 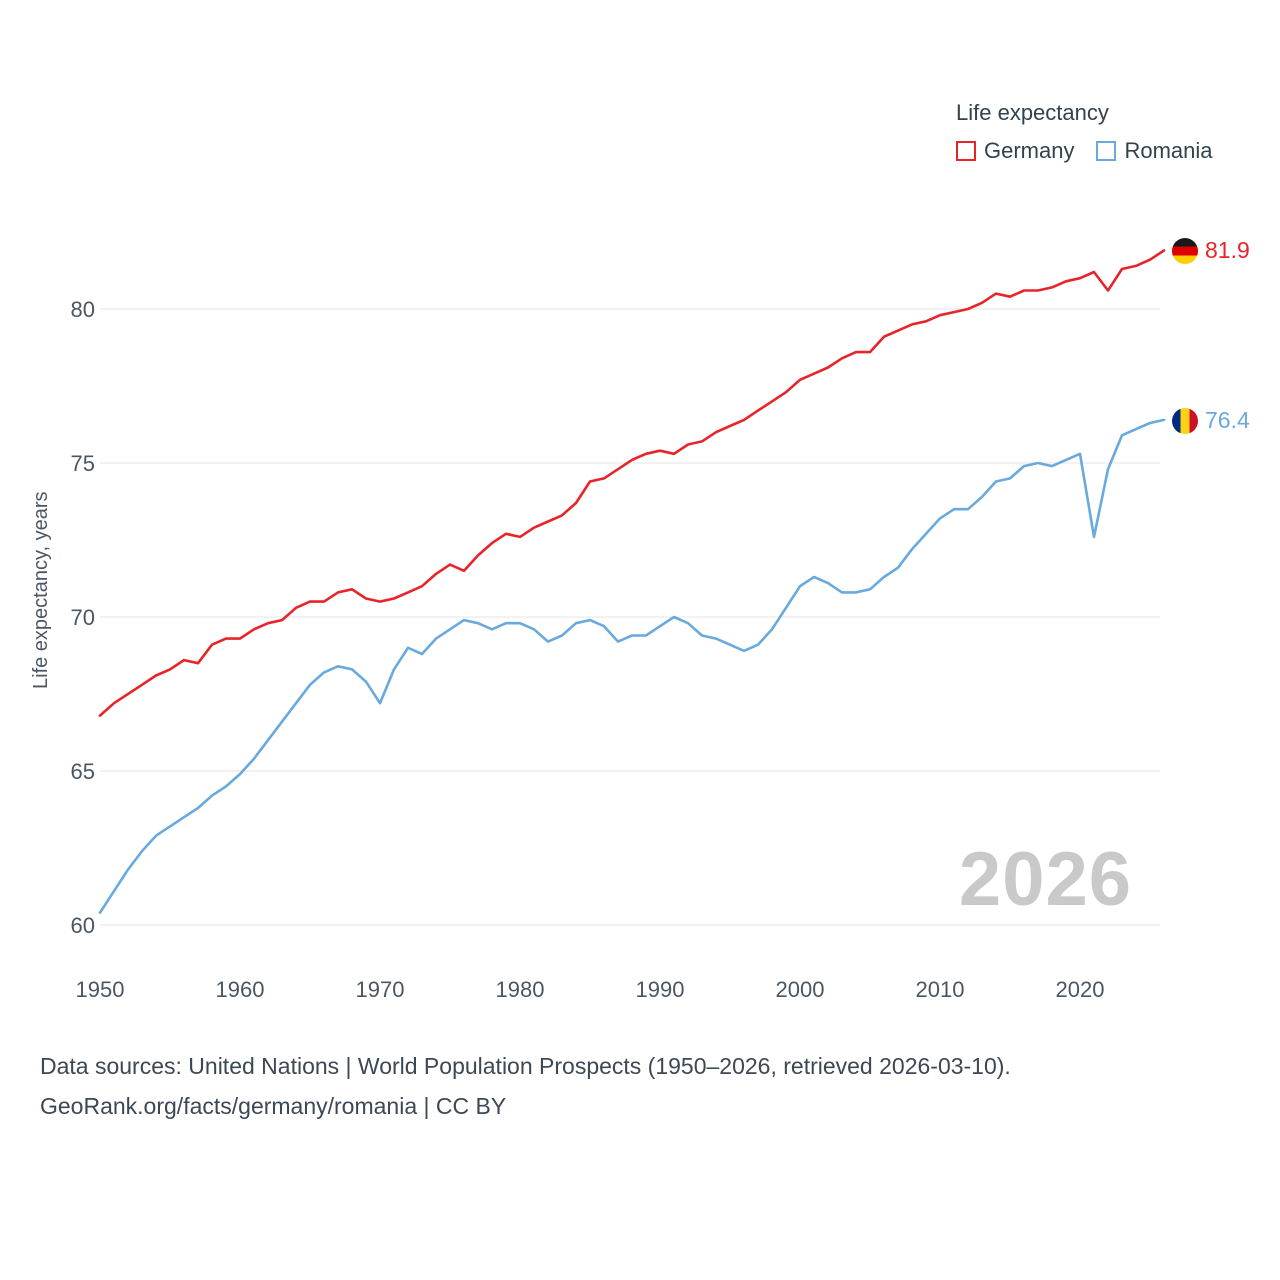 What do you see at coordinates (1185, 250) in the screenshot?
I see `germany-flag-icon` at bounding box center [1185, 250].